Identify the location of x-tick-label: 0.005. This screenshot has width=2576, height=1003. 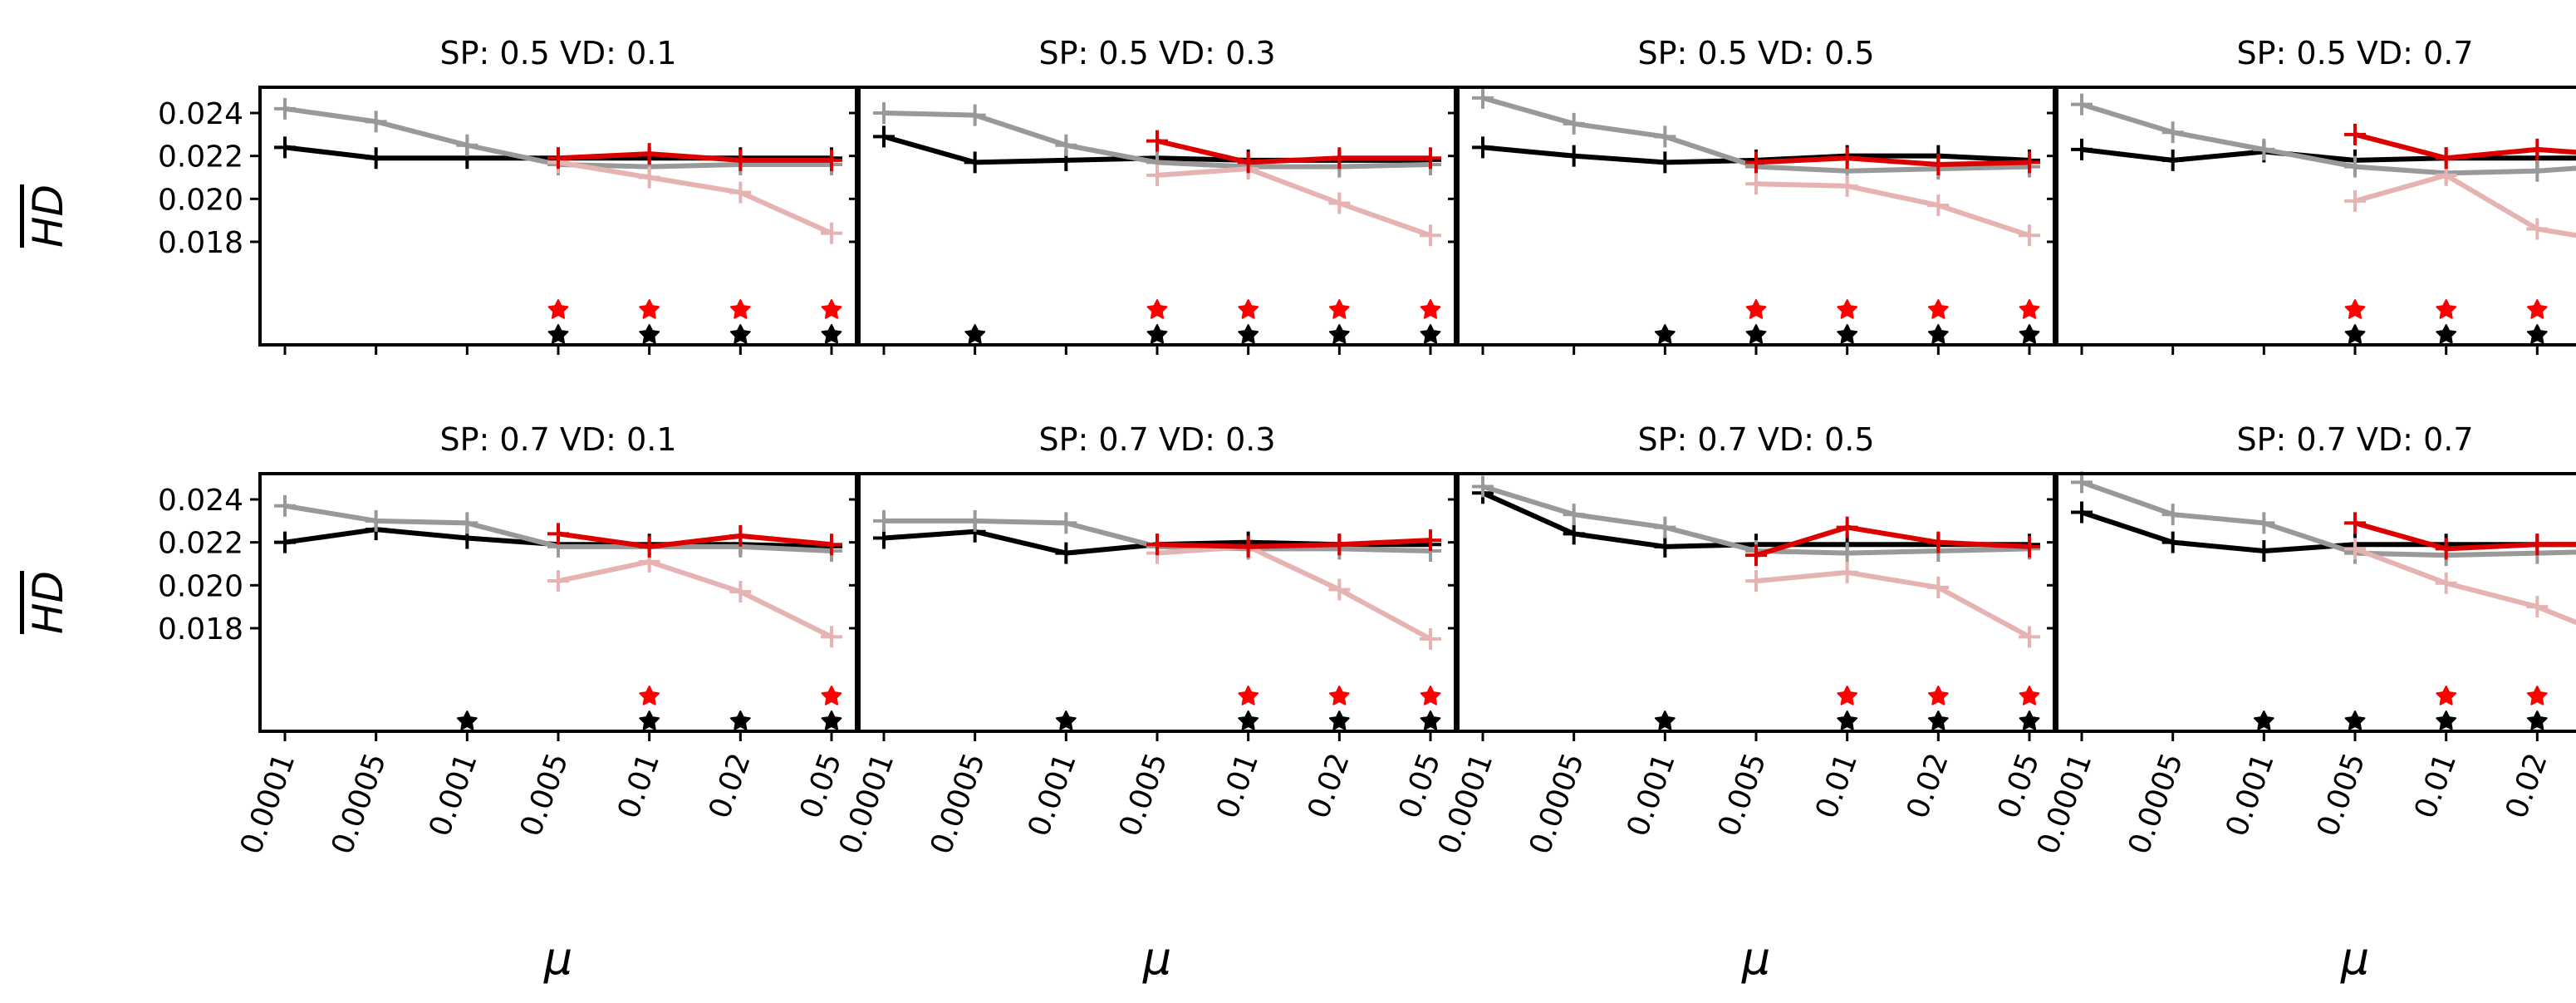
(1144, 795).